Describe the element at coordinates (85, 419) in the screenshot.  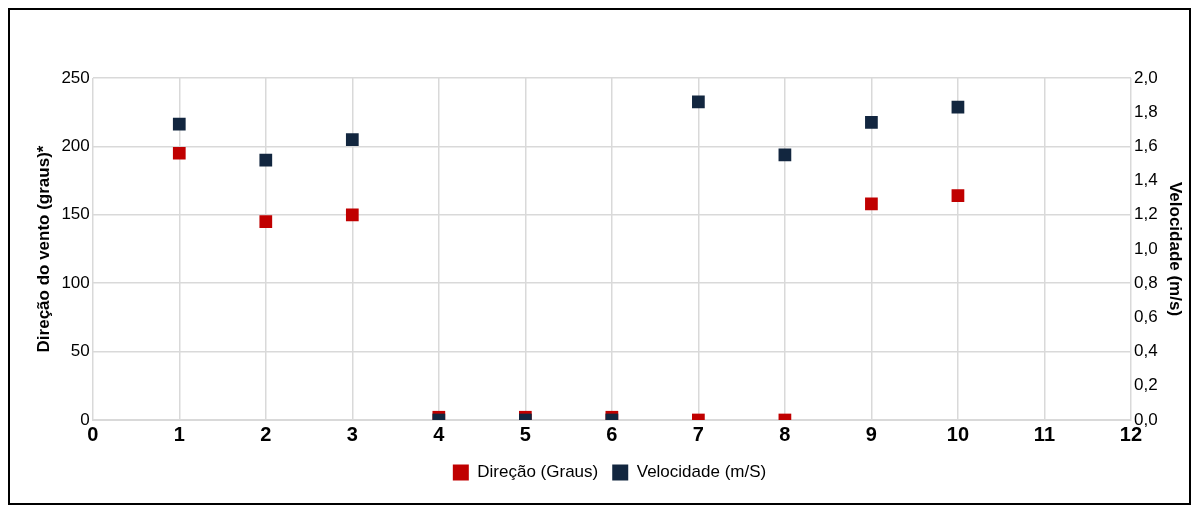
I see `y-tick-label: 0` at that location.